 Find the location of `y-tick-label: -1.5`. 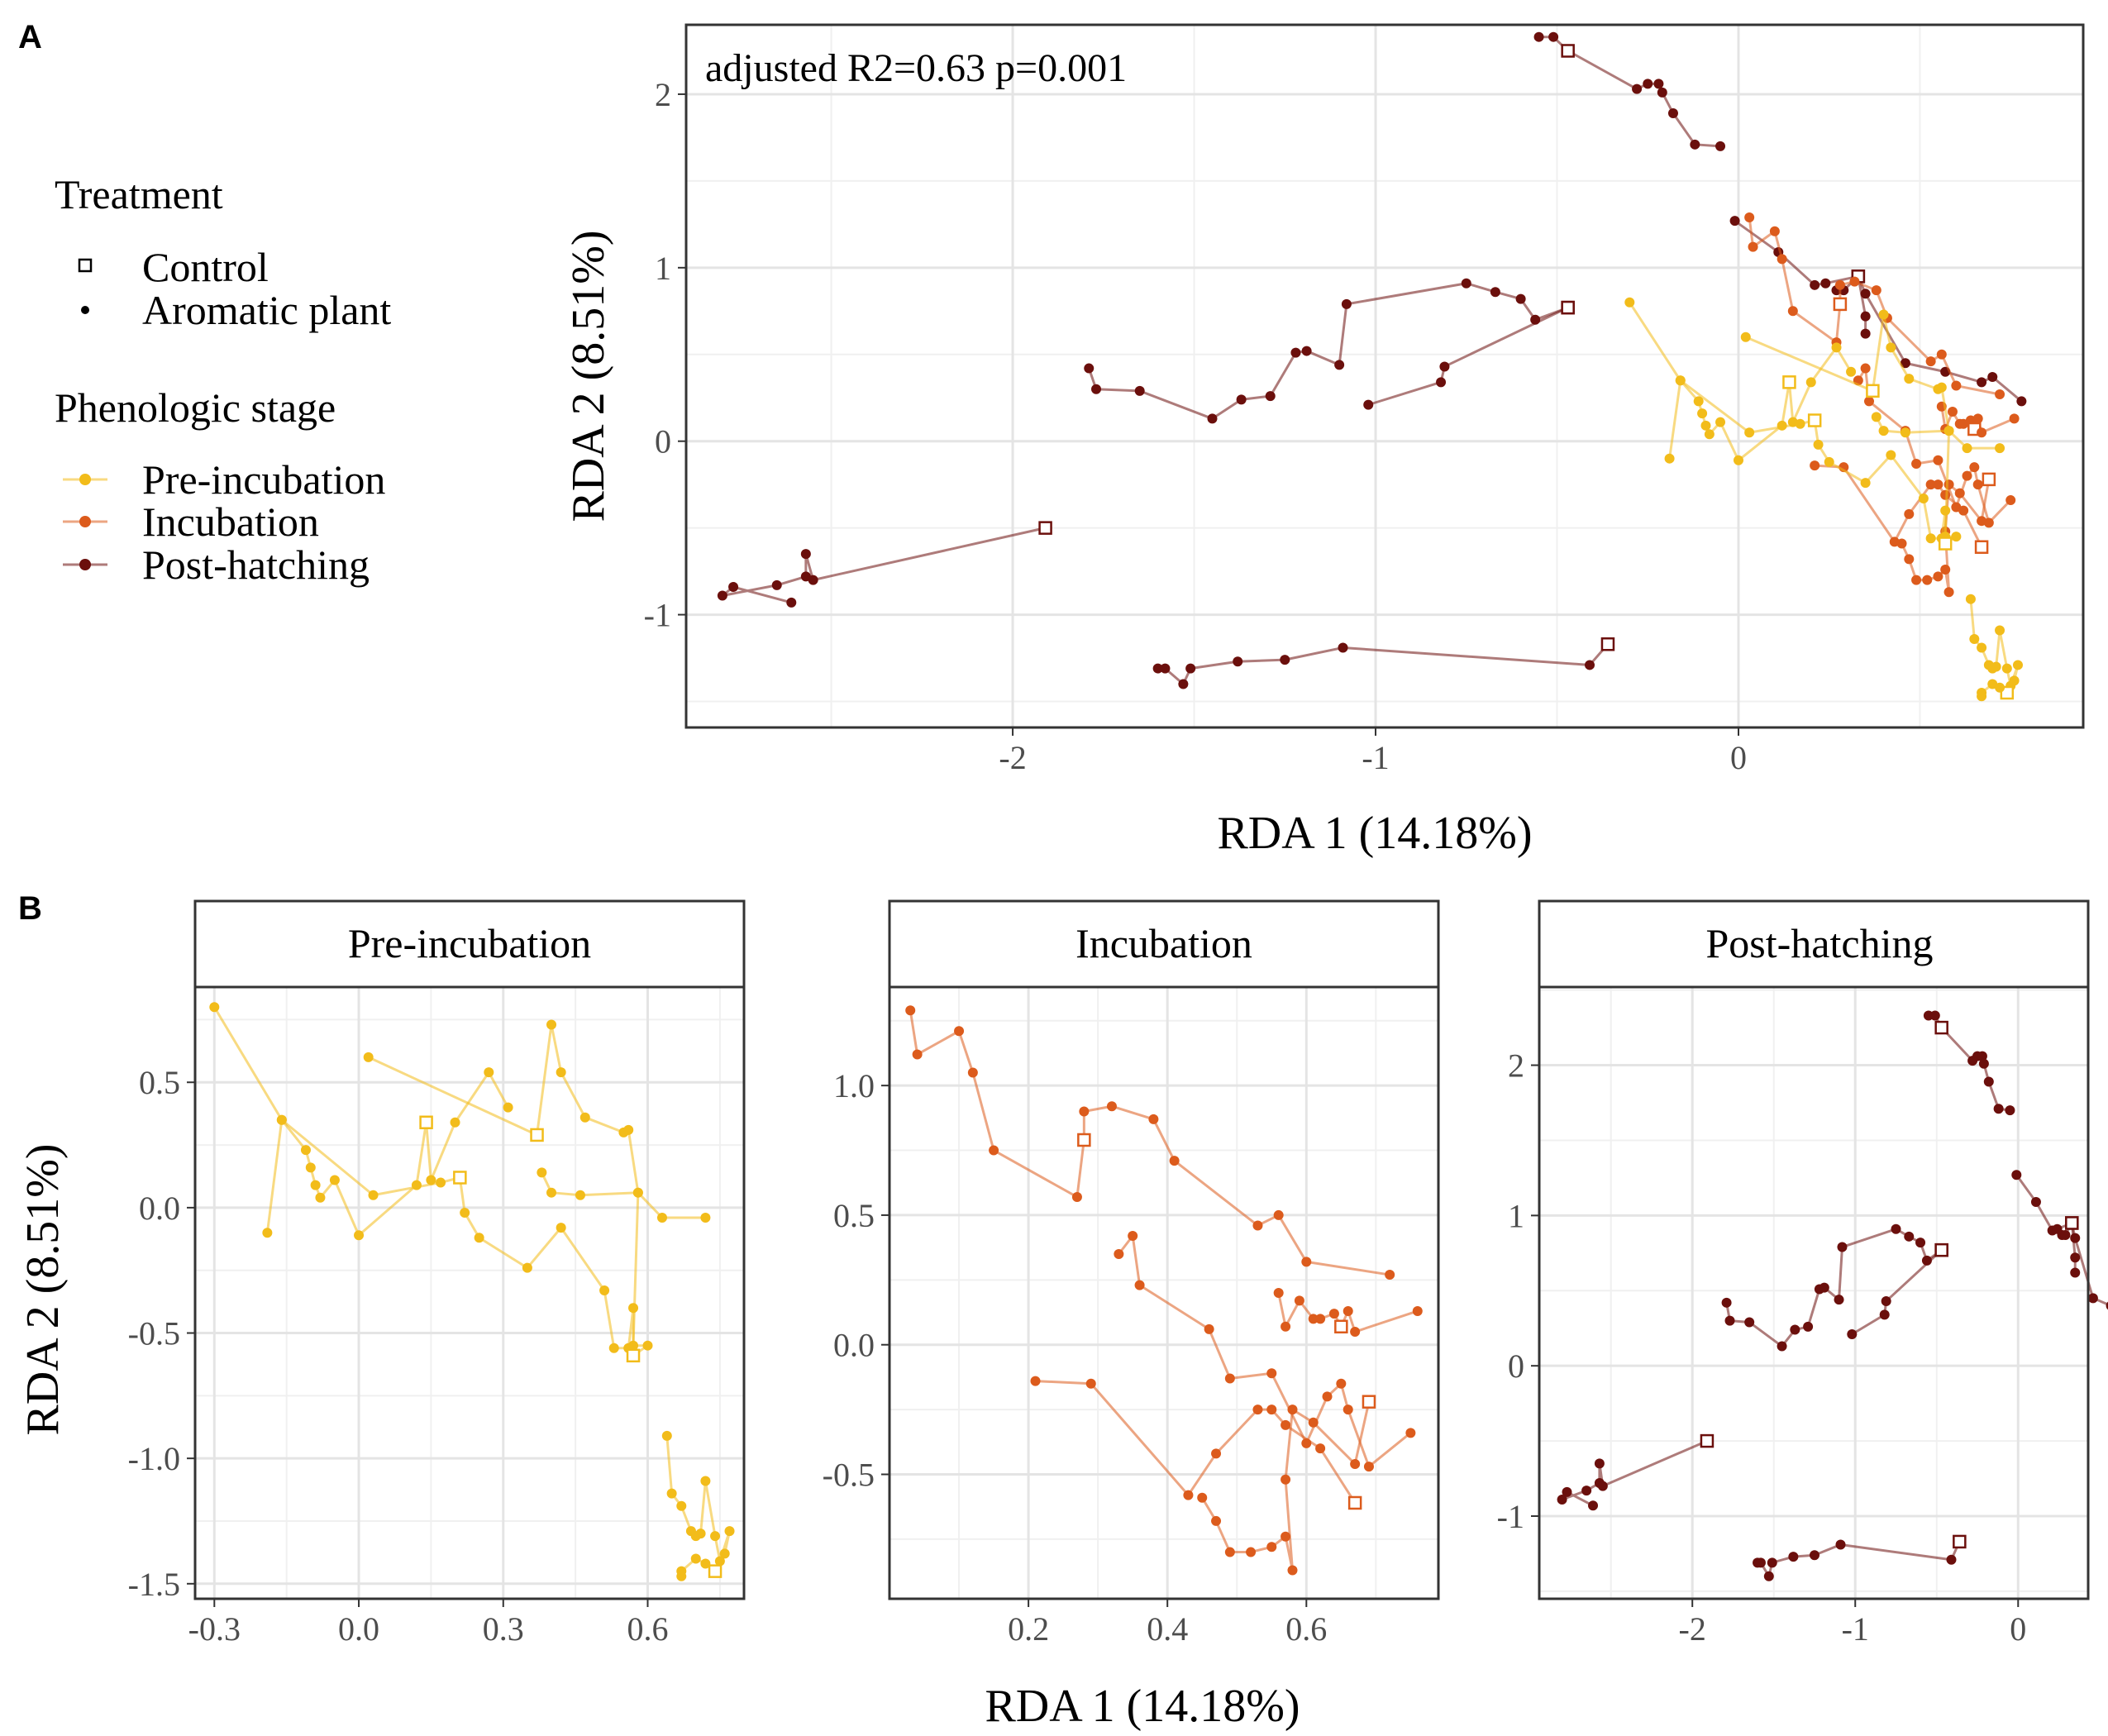

y-tick-label: -1.5 is located at coordinates (154, 1584).